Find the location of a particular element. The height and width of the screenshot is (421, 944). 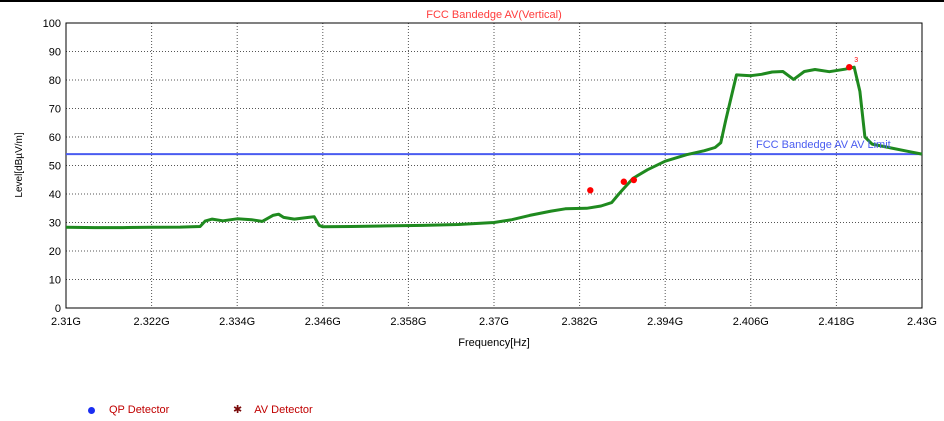

x-tick-label: 2.37G is located at coordinates (494, 322).